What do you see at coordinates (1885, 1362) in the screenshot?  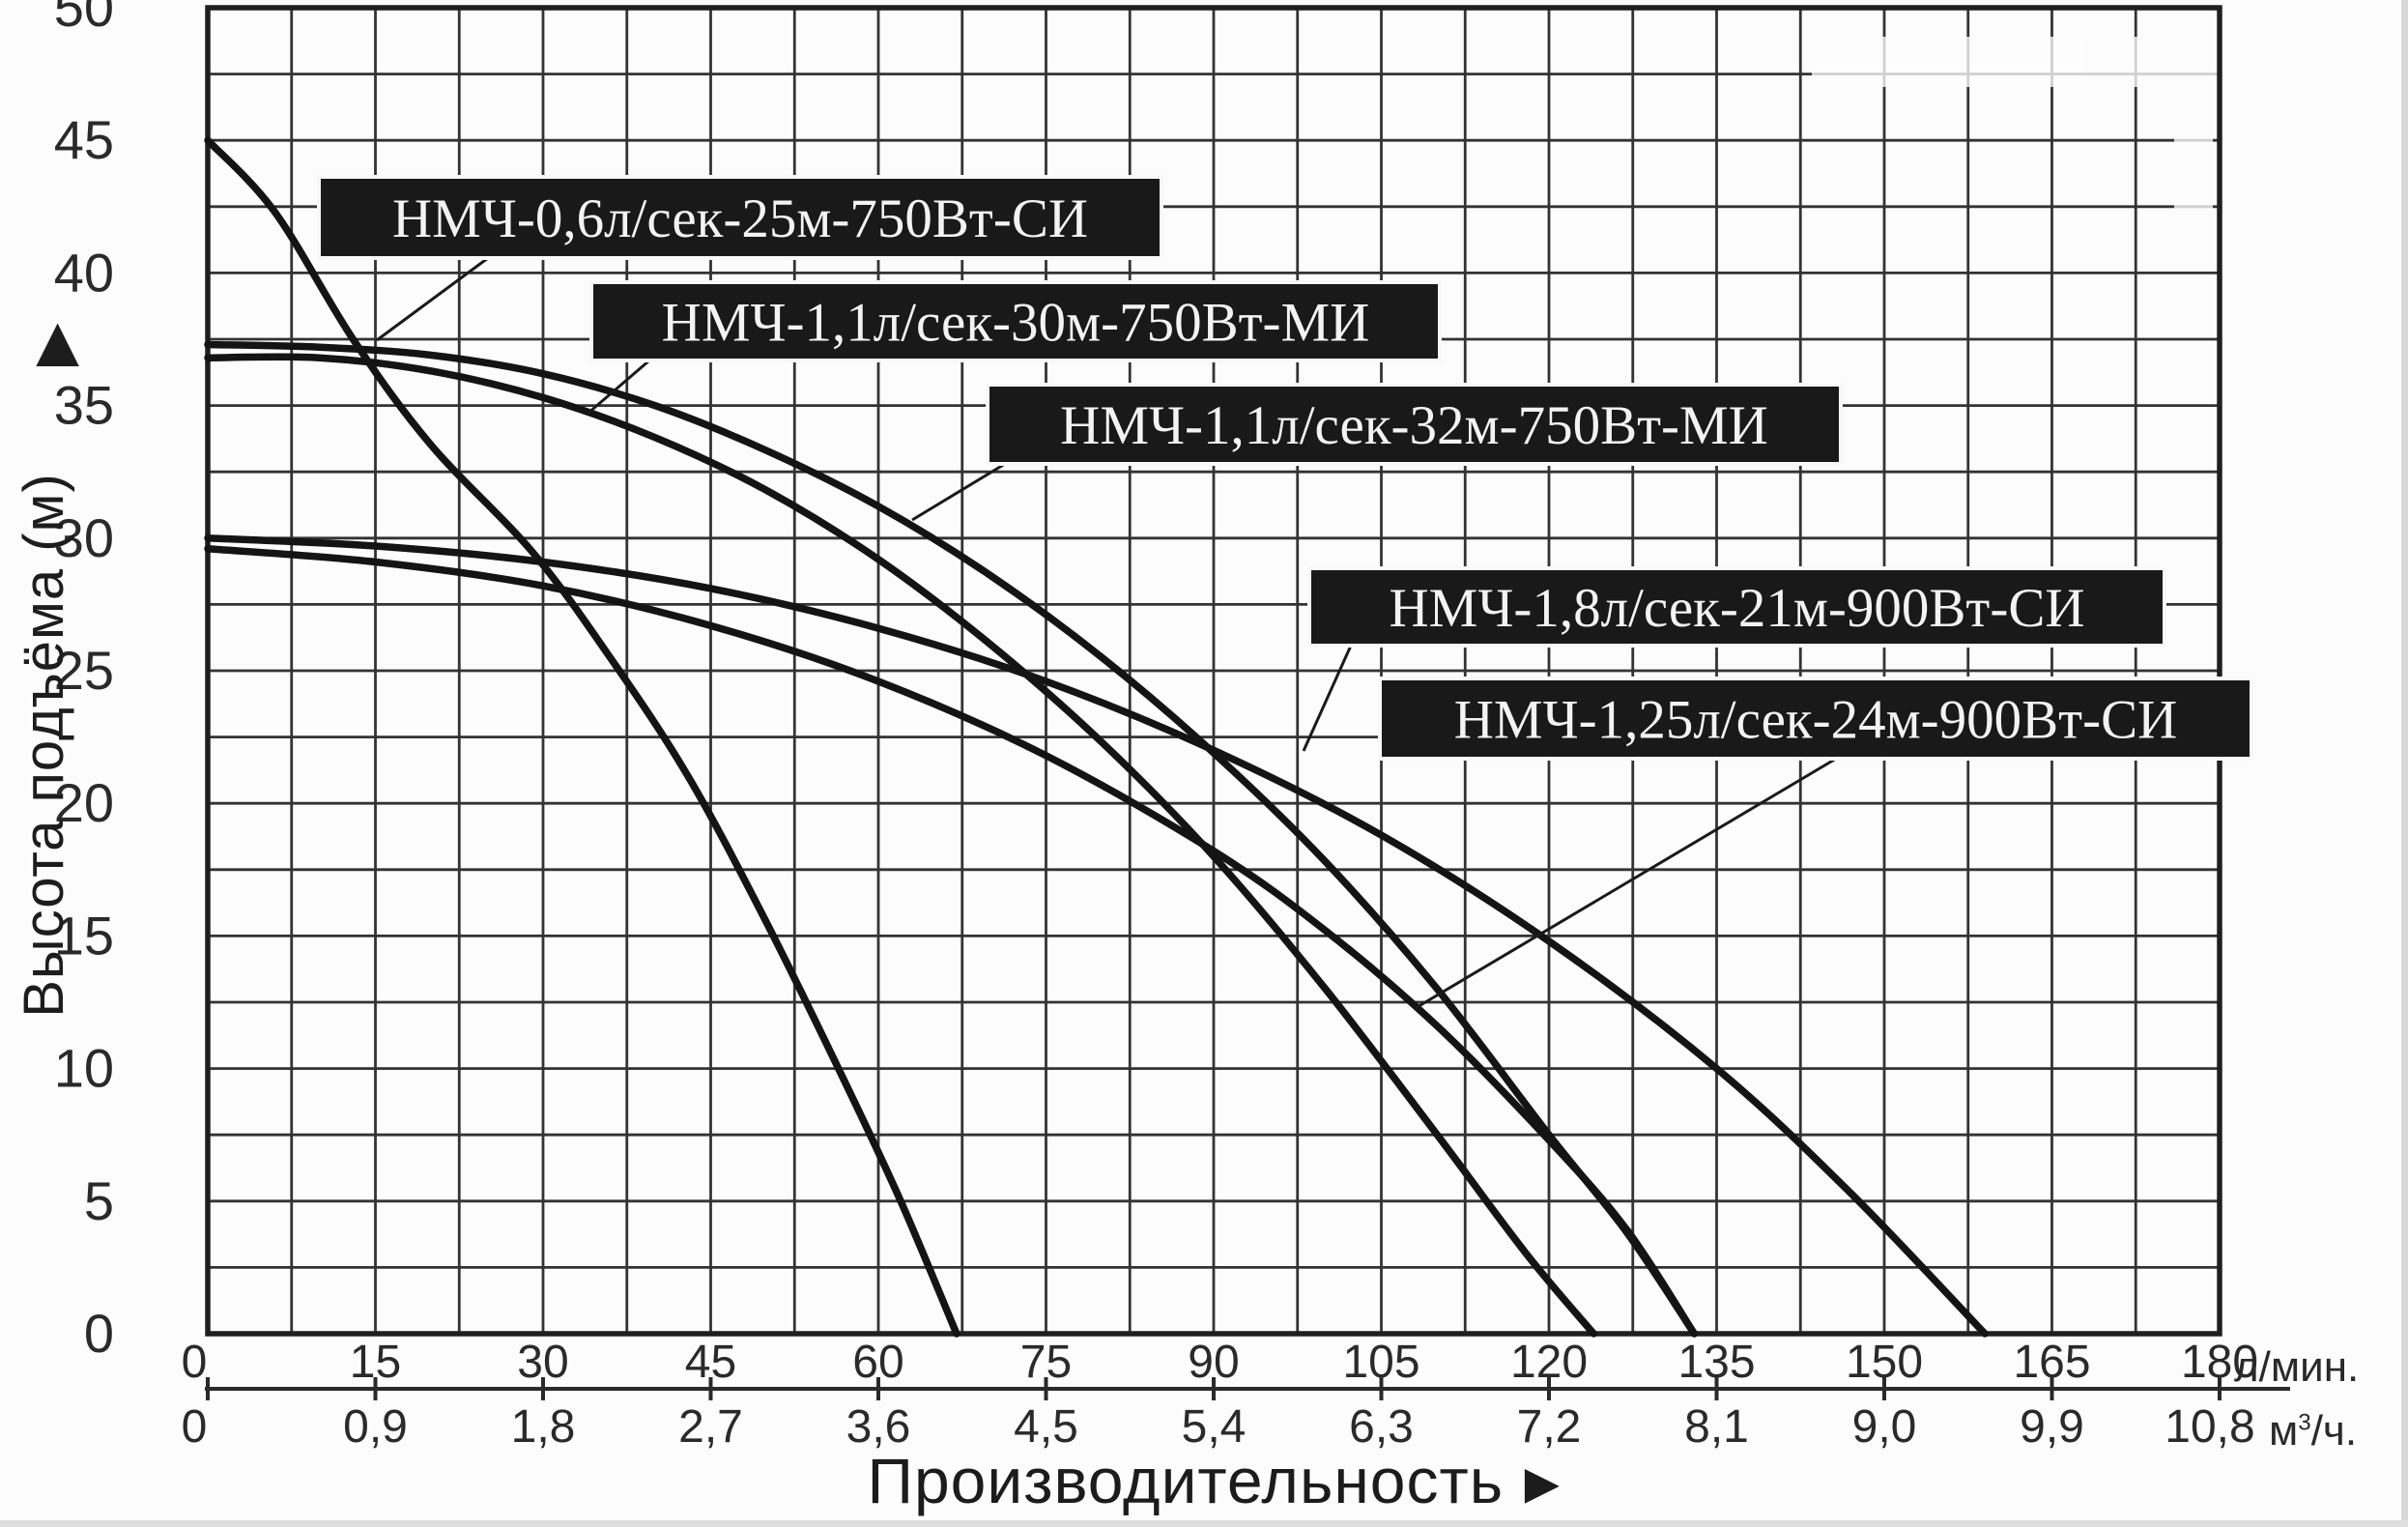 I see `x-tick-label-lmin: 150` at bounding box center [1885, 1362].